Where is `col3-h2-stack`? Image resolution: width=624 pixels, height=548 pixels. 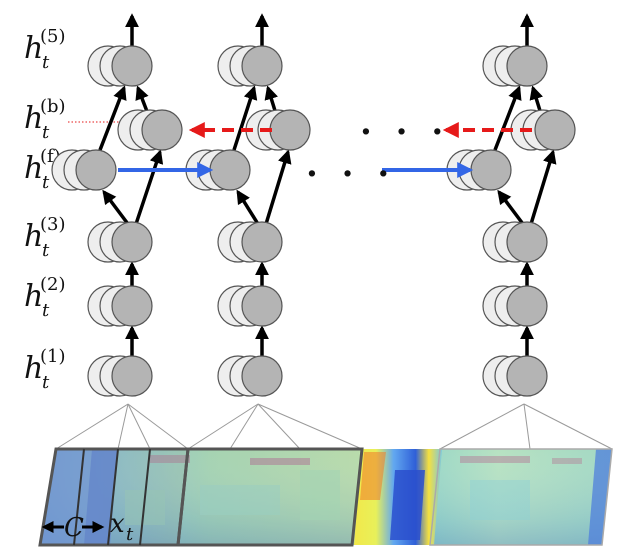
col3-h2-stack is located at coordinates (515, 306).